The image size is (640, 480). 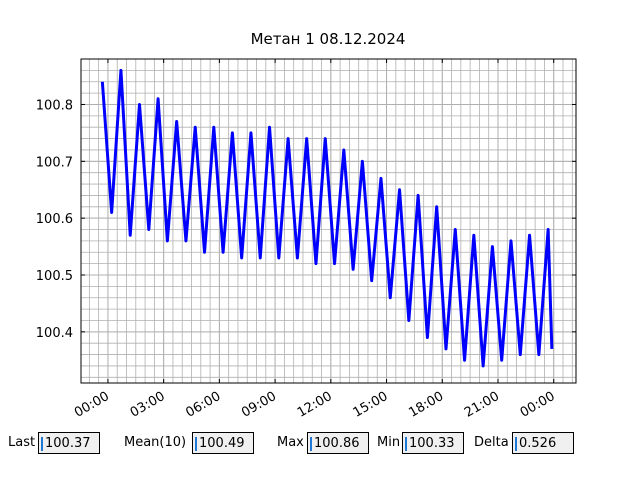 I want to click on x-tick-label: 15:00, so click(x=371, y=405).